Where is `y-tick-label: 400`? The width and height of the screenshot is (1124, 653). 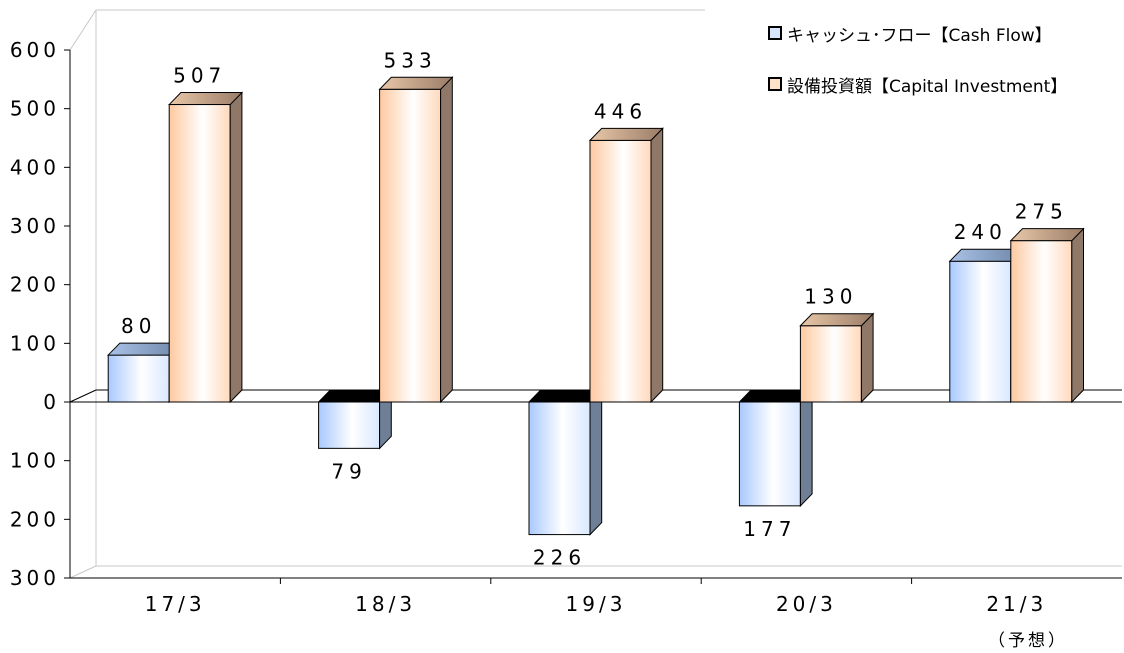 y-tick-label: 400 is located at coordinates (35, 167).